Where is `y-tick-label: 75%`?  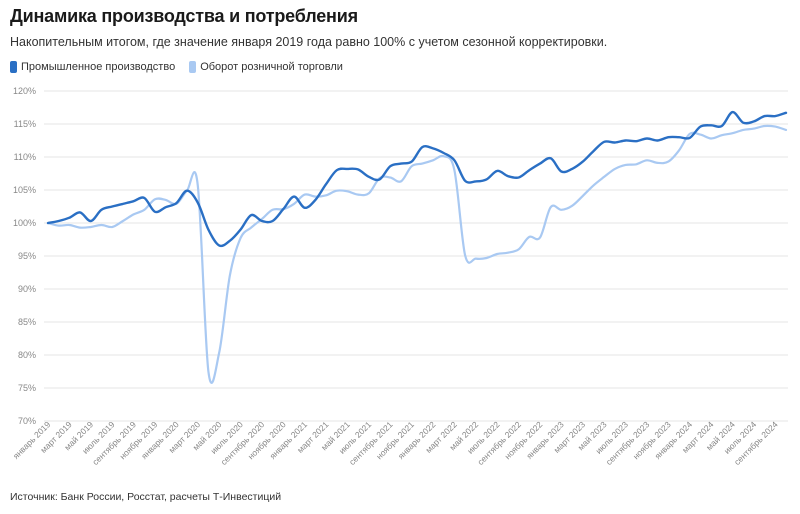
y-tick-label: 75% is located at coordinates (27, 388).